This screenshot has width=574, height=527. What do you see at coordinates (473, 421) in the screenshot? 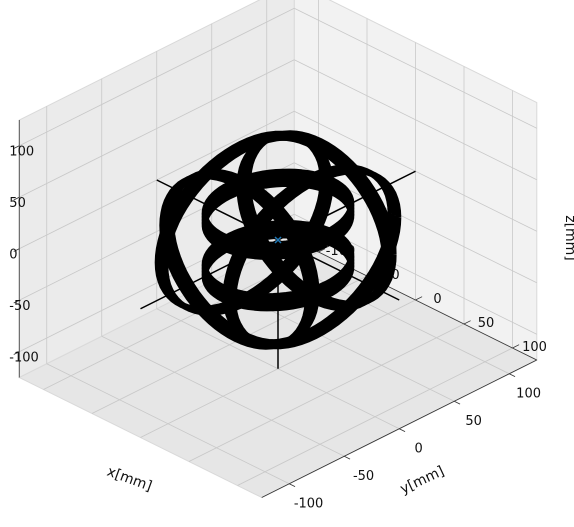
I see `y-tick-label: 50` at bounding box center [473, 421].